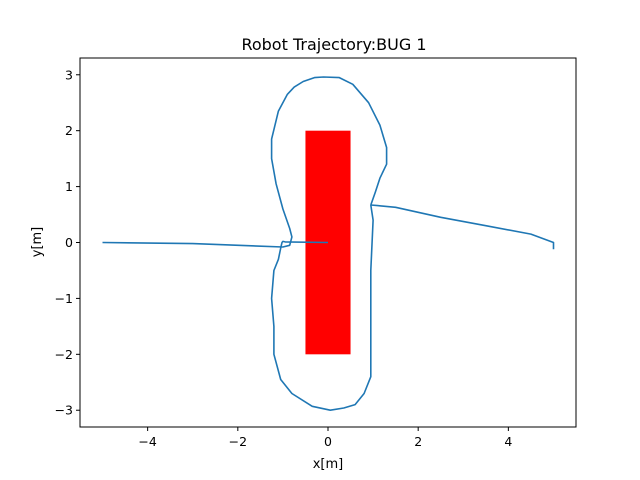 The width and height of the screenshot is (640, 480). Describe the element at coordinates (37, 242) in the screenshot. I see `y-axis-label: y[m]` at that location.